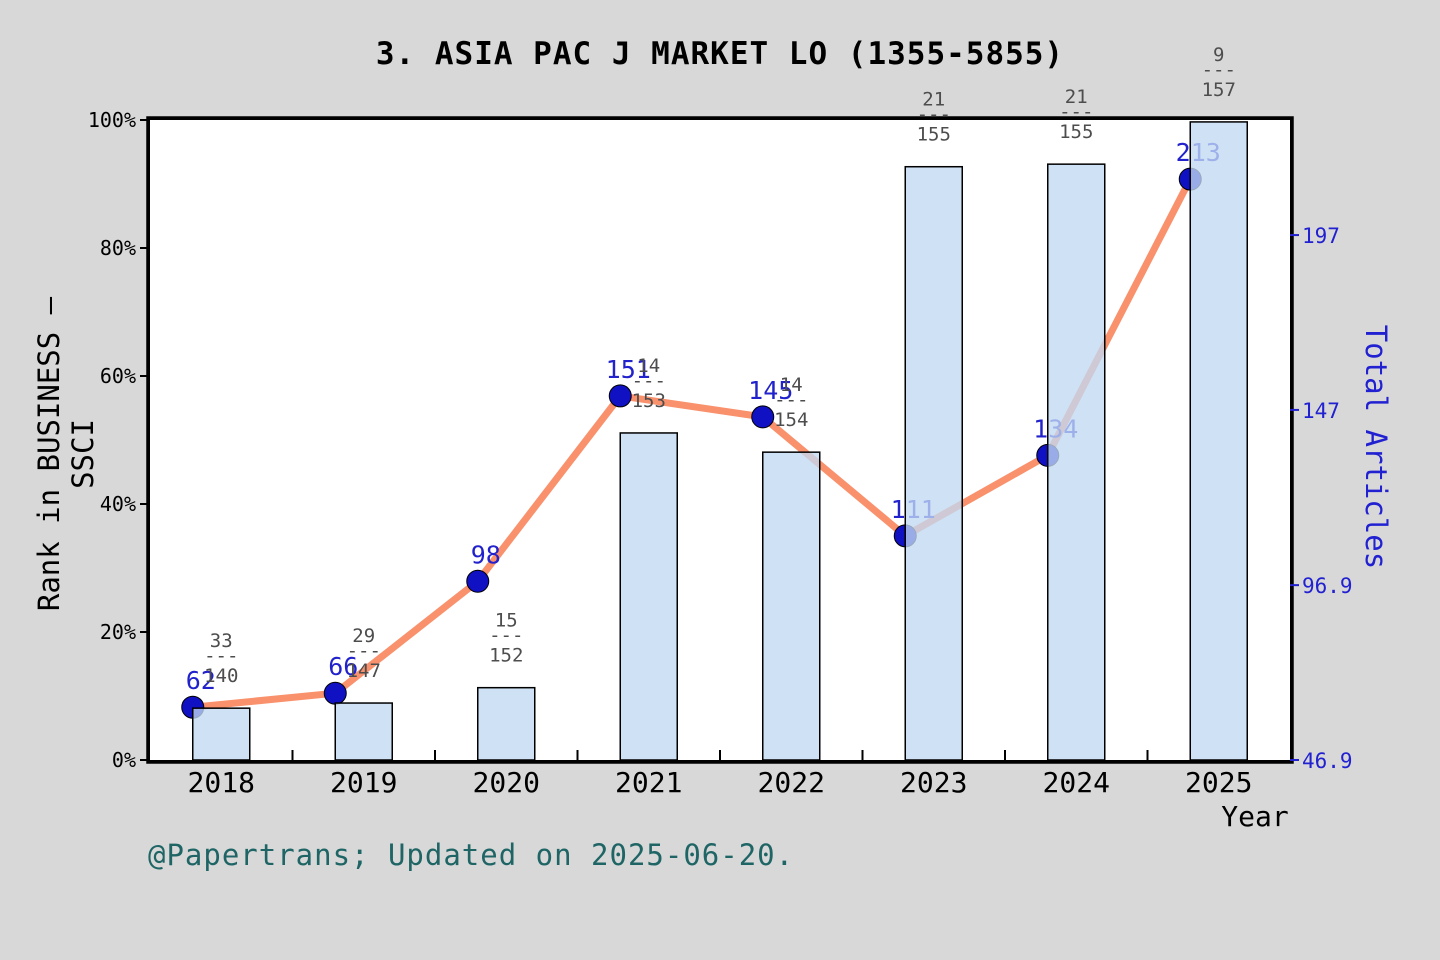 The width and height of the screenshot is (1440, 960). Describe the element at coordinates (791, 420) in the screenshot. I see `fraction-denominator-2022: 154` at that location.